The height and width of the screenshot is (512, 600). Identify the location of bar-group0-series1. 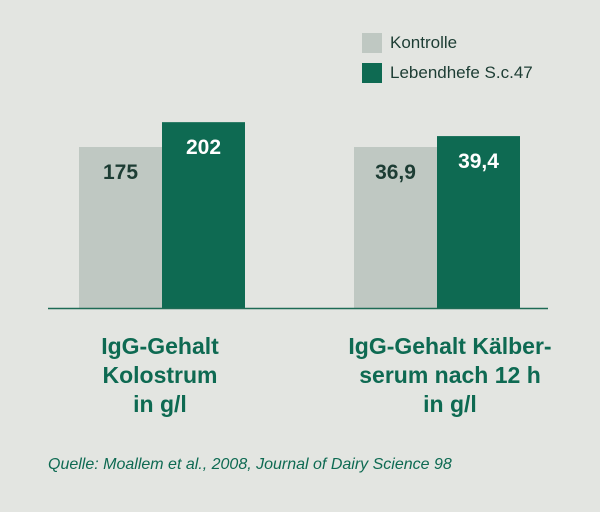
(203, 215).